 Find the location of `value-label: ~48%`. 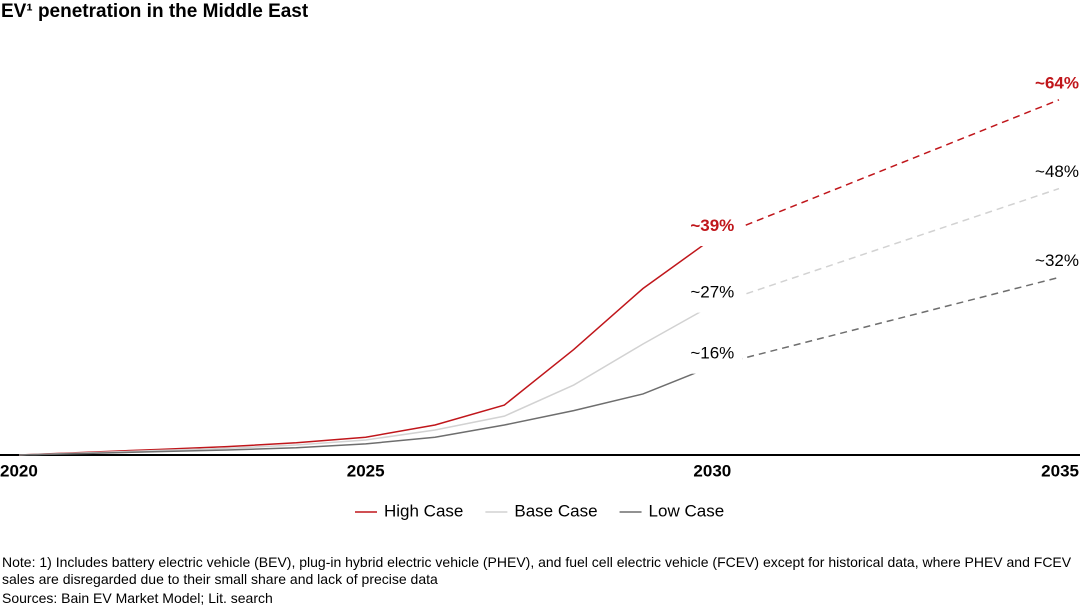

value-label: ~48% is located at coordinates (1057, 171).